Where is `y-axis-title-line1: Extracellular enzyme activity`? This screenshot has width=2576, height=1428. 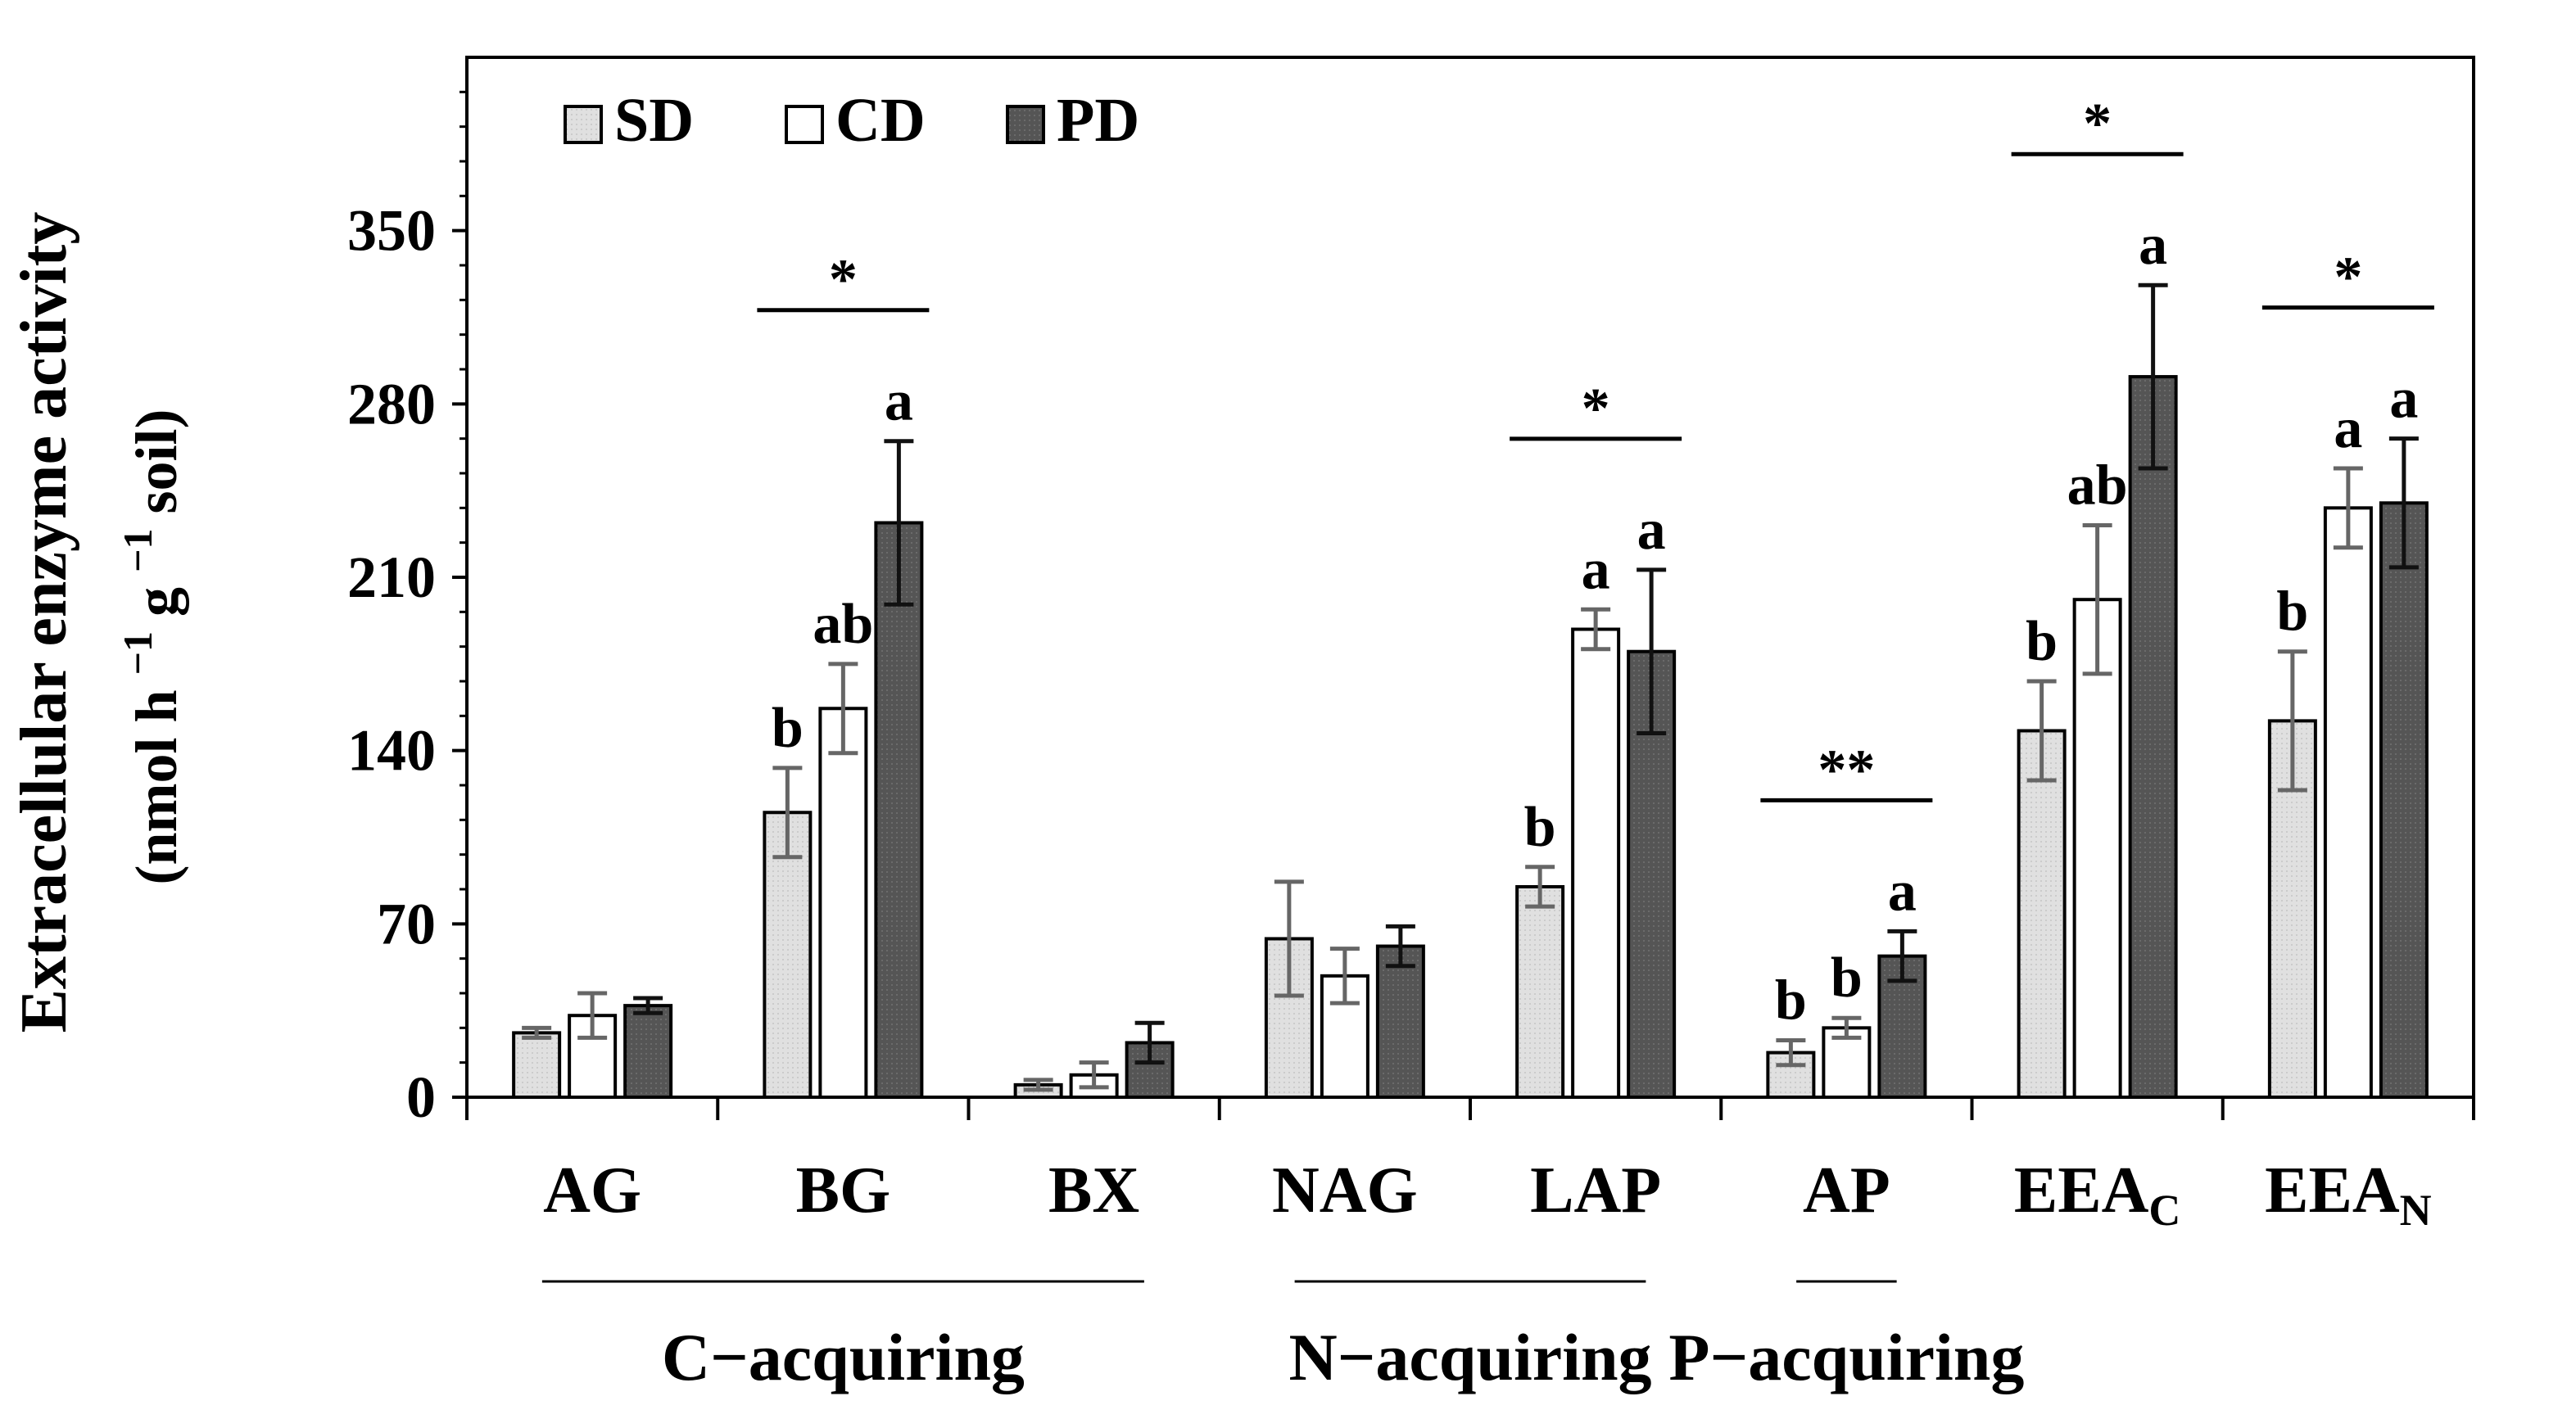 y-axis-title-line1: Extracellular enzyme activity is located at coordinates (44, 623).